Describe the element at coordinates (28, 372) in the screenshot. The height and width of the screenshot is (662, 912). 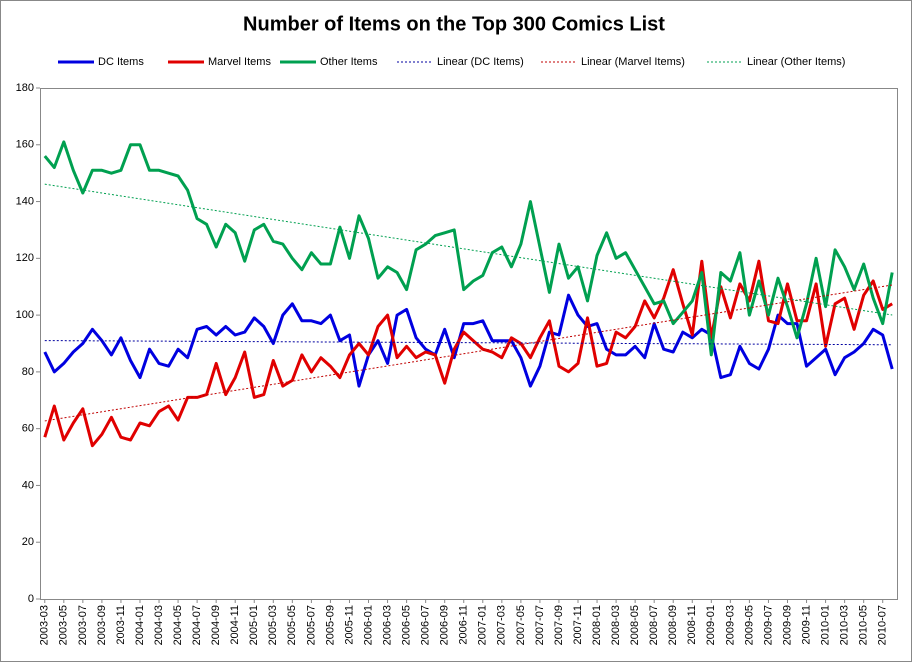
I see `y-tick-label: 80` at that location.